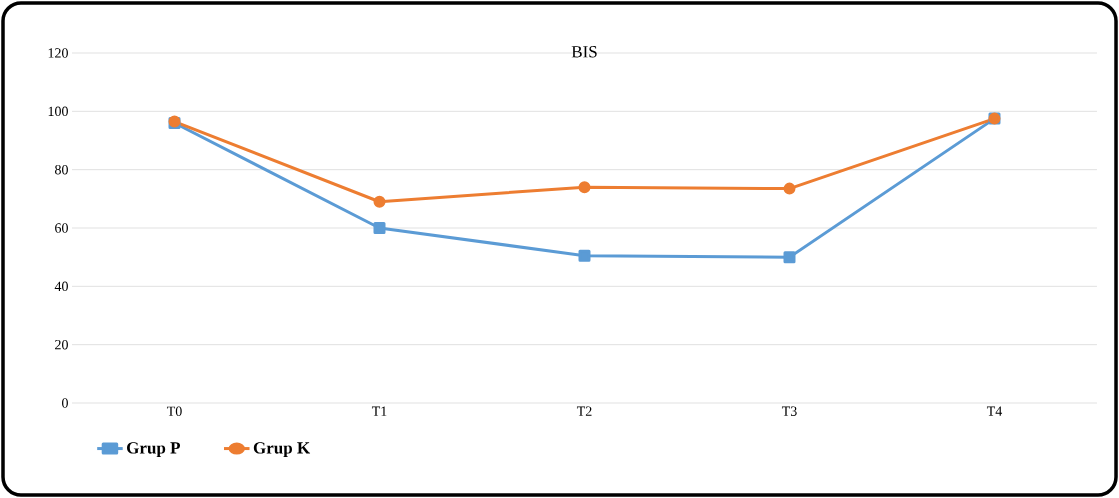  What do you see at coordinates (584, 52) in the screenshot?
I see `chart-title: BIS` at bounding box center [584, 52].